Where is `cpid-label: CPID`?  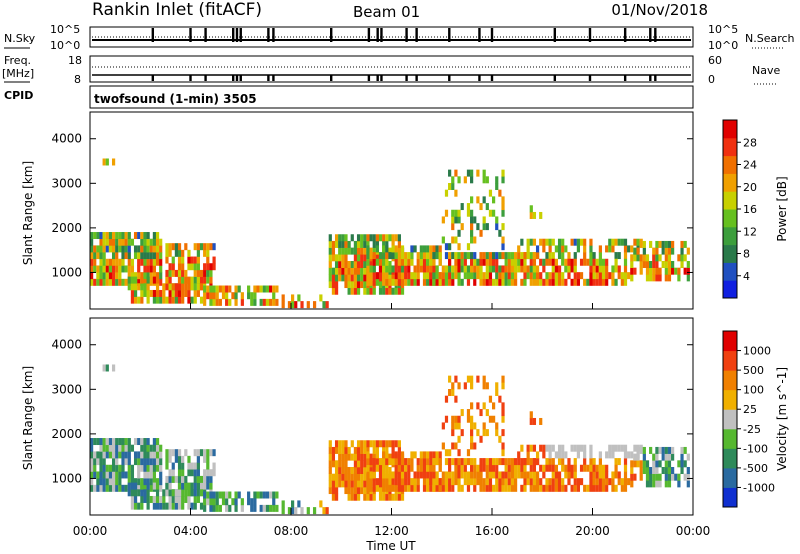
cpid-label: CPID is located at coordinates (18, 95).